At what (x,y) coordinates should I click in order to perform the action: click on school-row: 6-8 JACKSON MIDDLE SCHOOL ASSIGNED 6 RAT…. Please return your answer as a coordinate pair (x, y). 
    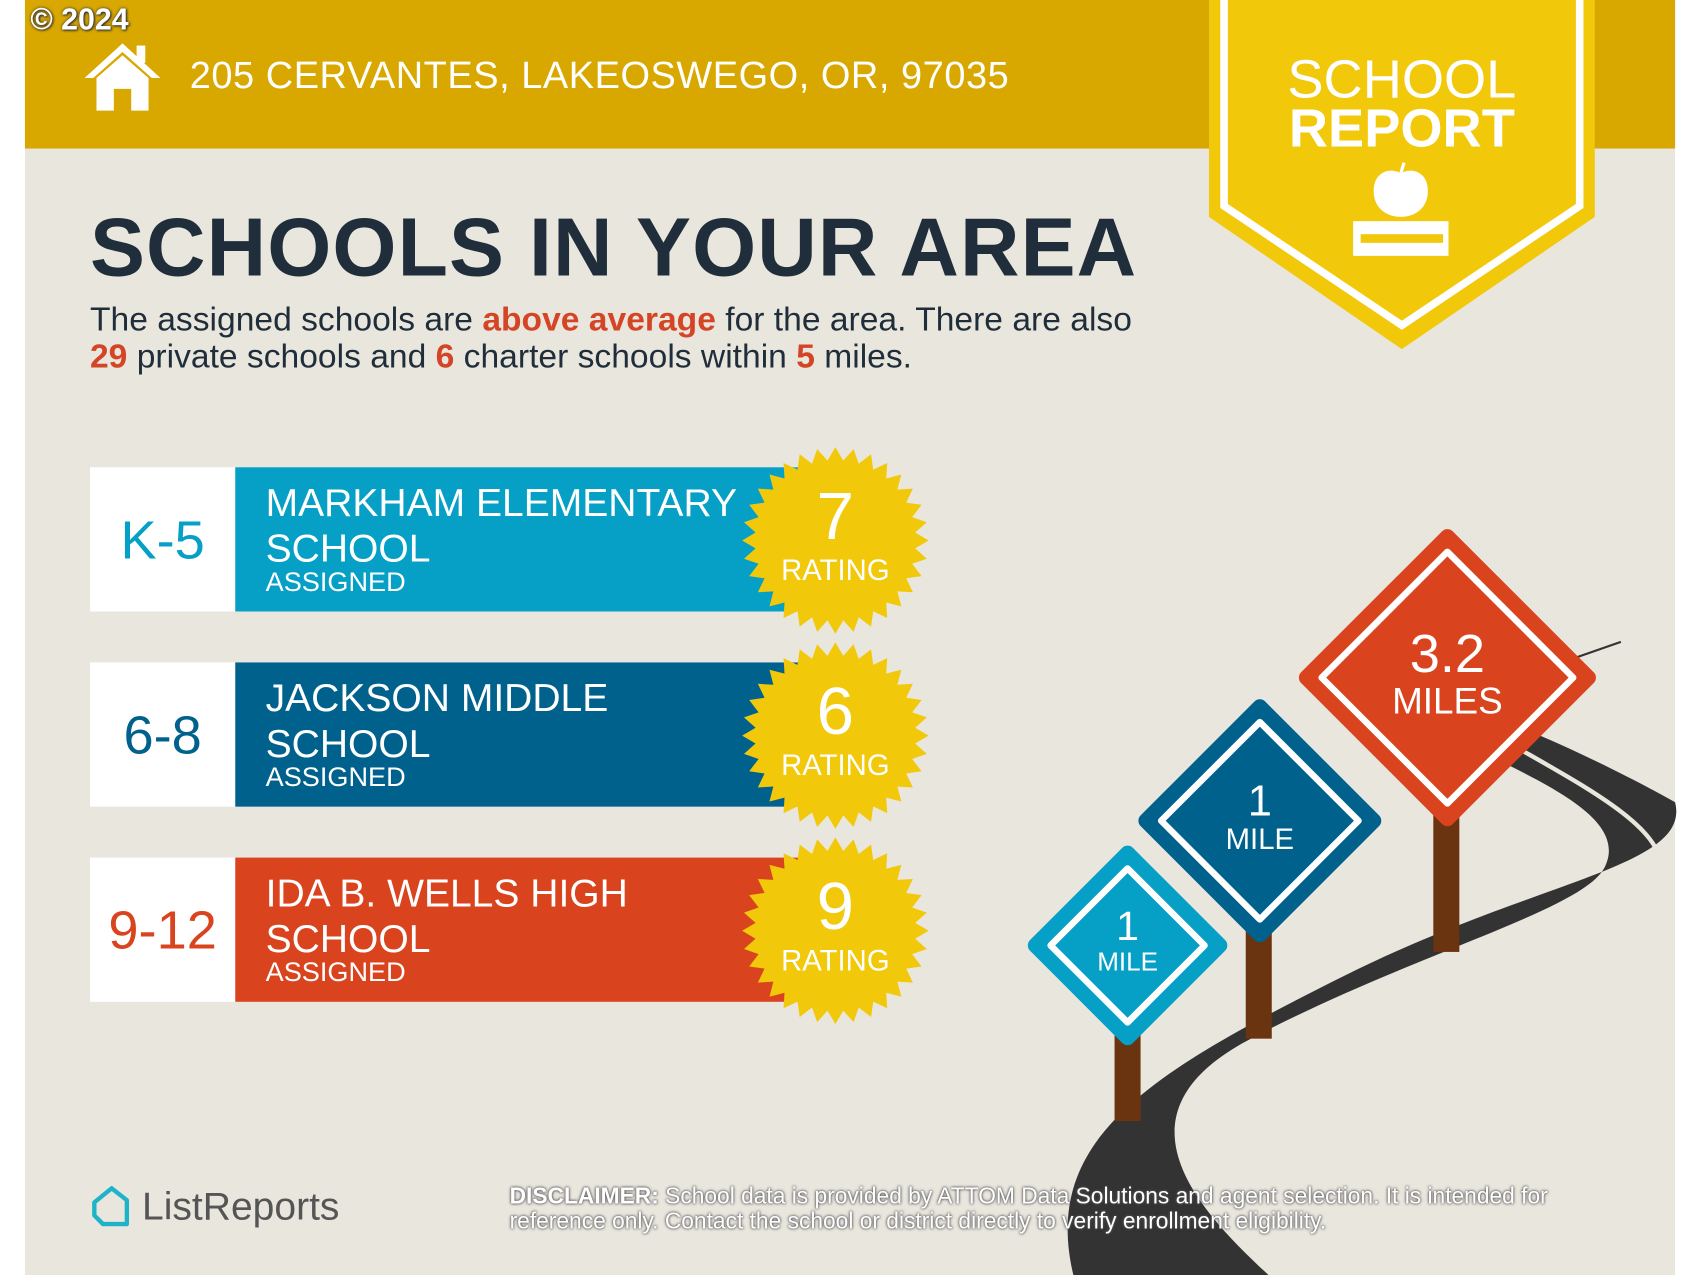
    Looking at the image, I should click on (509, 735).